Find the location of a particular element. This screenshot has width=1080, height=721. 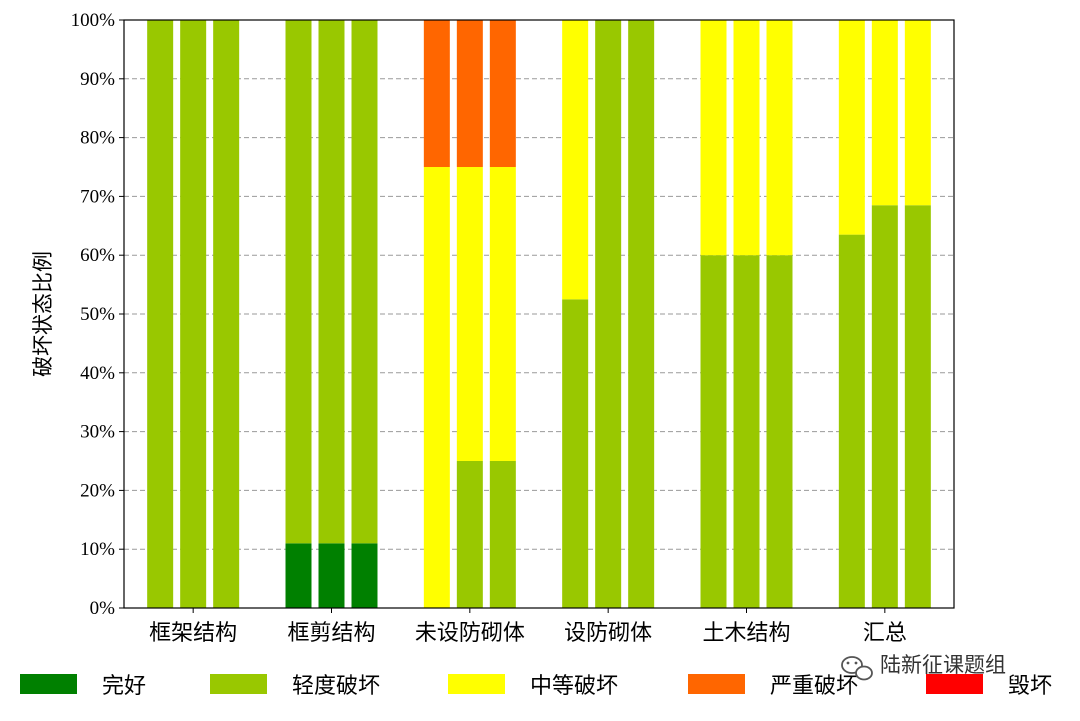

y-tick-label: 50% is located at coordinates (97, 314).